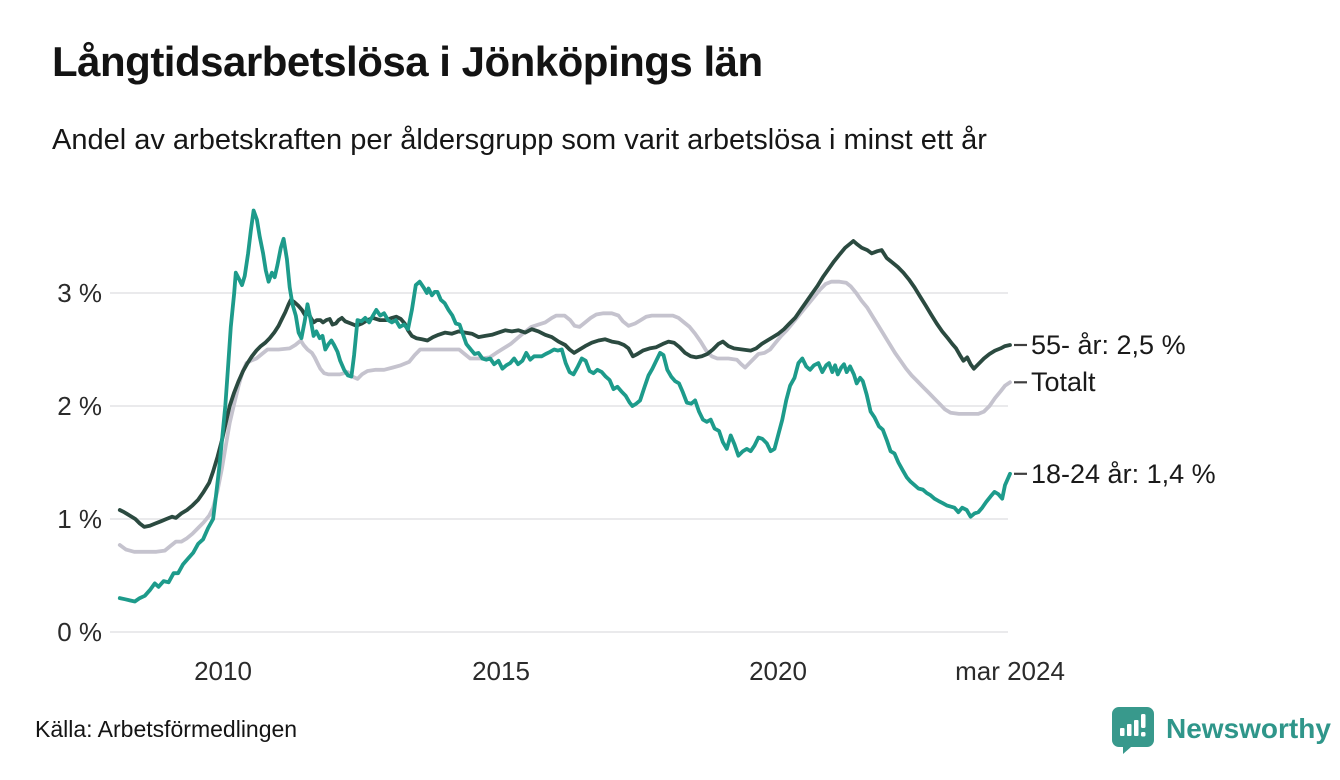 The height and width of the screenshot is (780, 1340). I want to click on y-tick-label: 0 %, so click(79, 632).